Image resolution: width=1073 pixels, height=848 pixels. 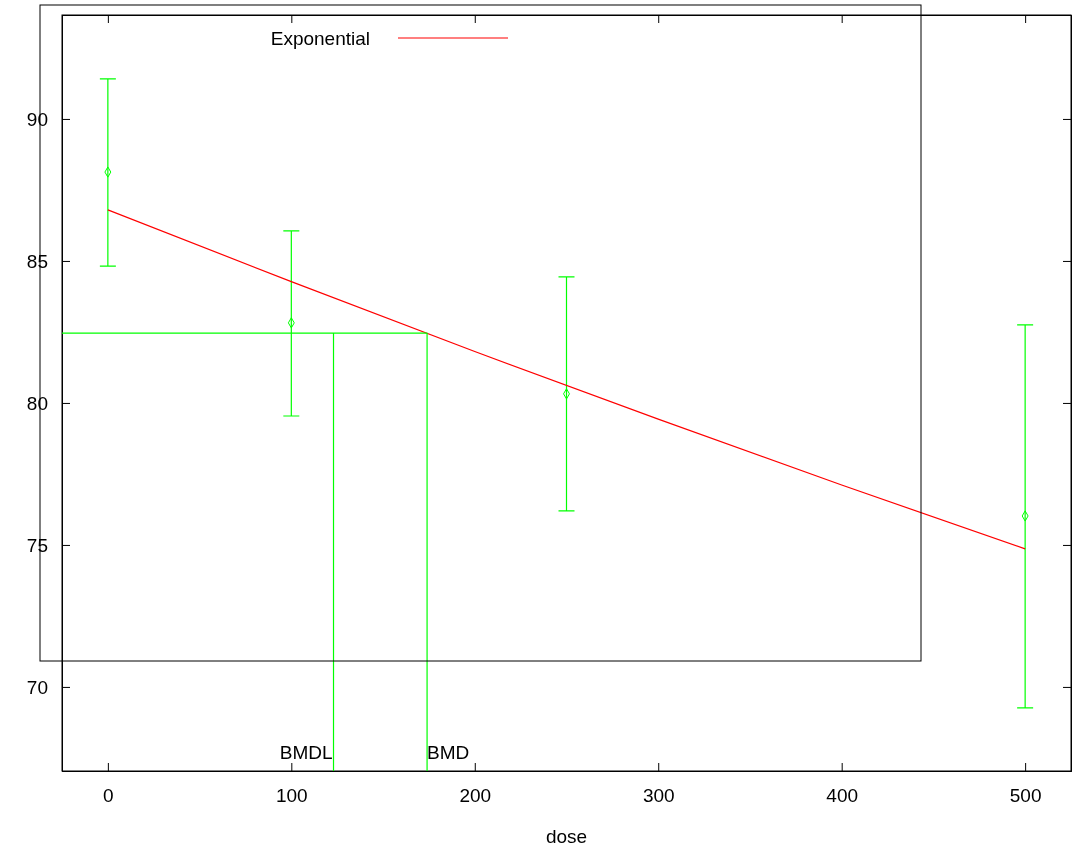 I want to click on y-tick-label: 85, so click(x=37, y=261).